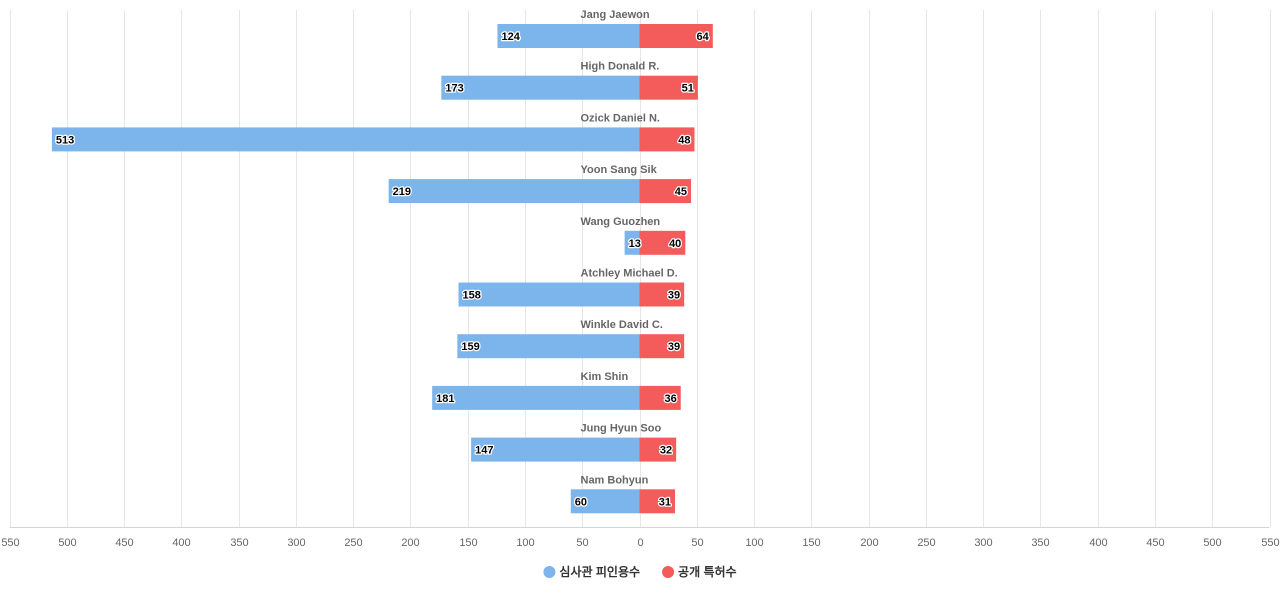 The height and width of the screenshot is (600, 1280). I want to click on data-label-citations: 13, so click(635, 244).